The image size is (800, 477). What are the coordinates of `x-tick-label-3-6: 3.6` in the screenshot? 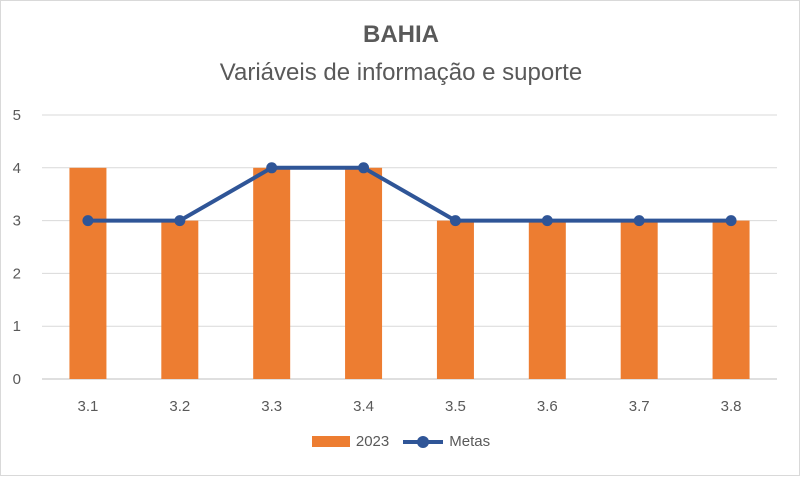 It's located at (547, 406).